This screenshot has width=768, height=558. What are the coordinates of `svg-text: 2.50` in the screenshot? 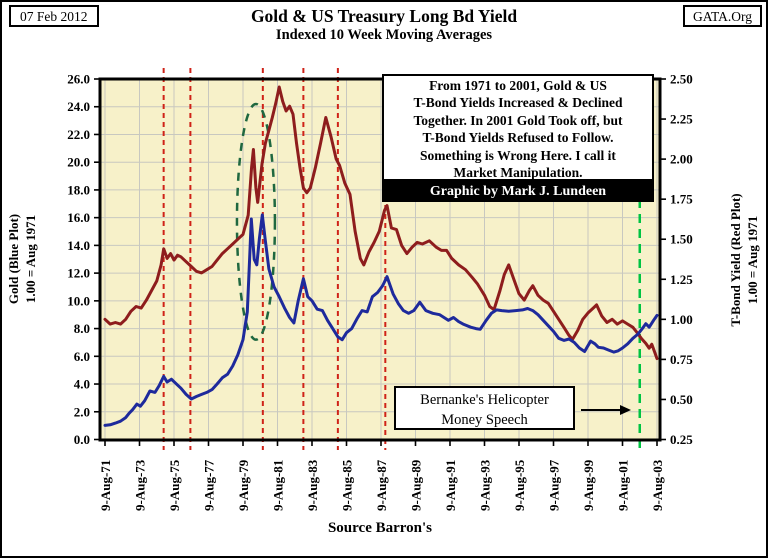 It's located at (681, 79).